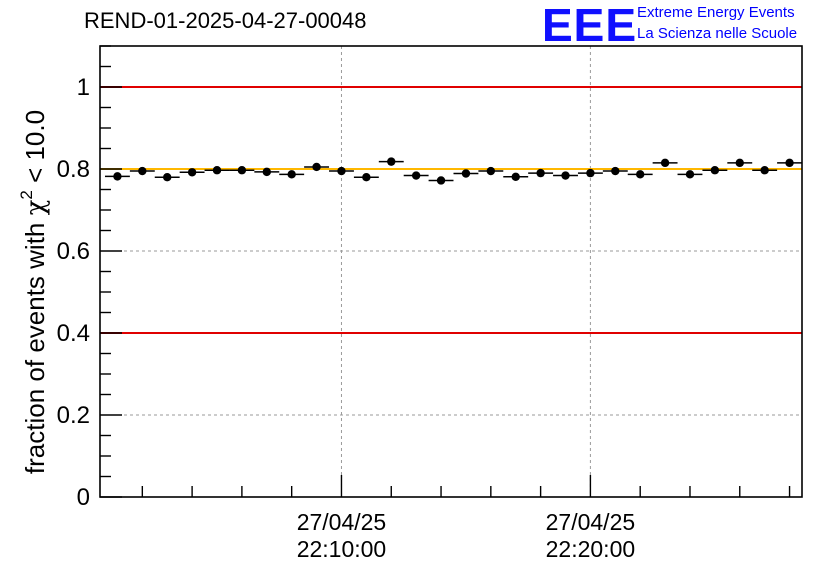  Describe the element at coordinates (717, 33) in the screenshot. I see `logo-text-line2: La Scienza nelle Scuole` at that location.